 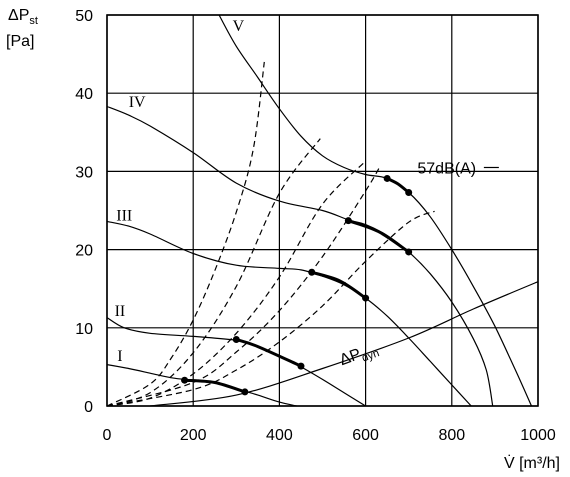 I want to click on fan-curve-i, so click(x=201, y=385).